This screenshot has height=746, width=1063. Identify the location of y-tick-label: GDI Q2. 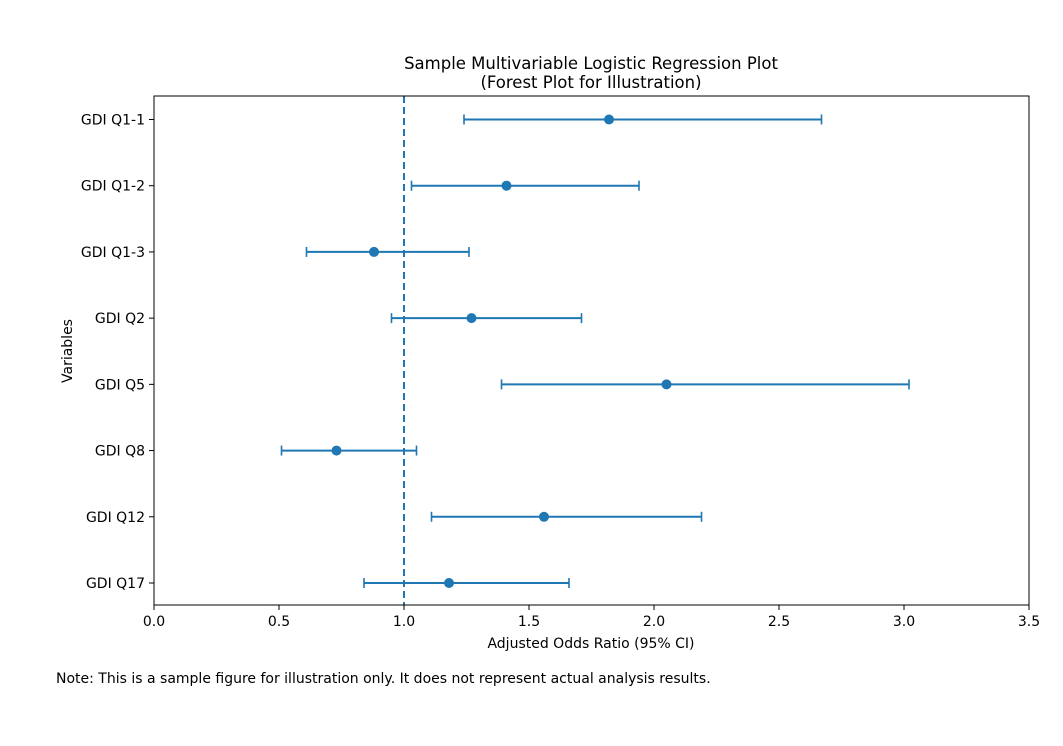
(120, 319).